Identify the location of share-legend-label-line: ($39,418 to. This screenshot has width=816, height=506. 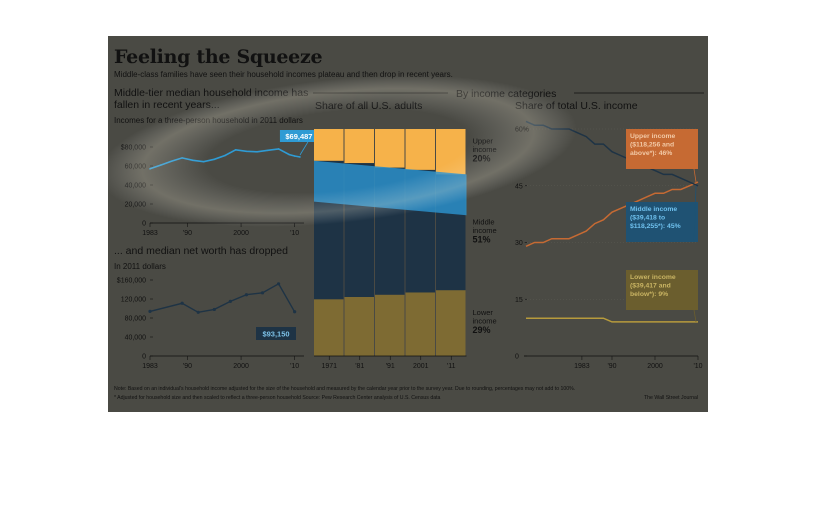
(647, 218).